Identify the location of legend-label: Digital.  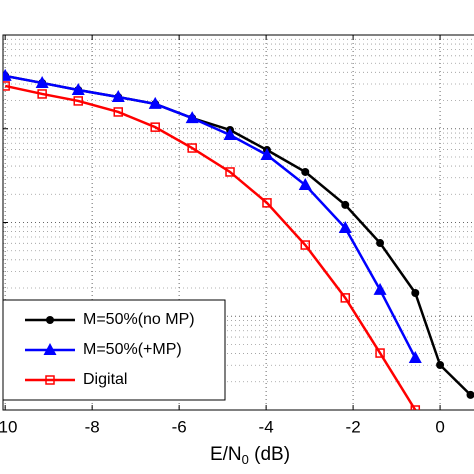
(105, 379).